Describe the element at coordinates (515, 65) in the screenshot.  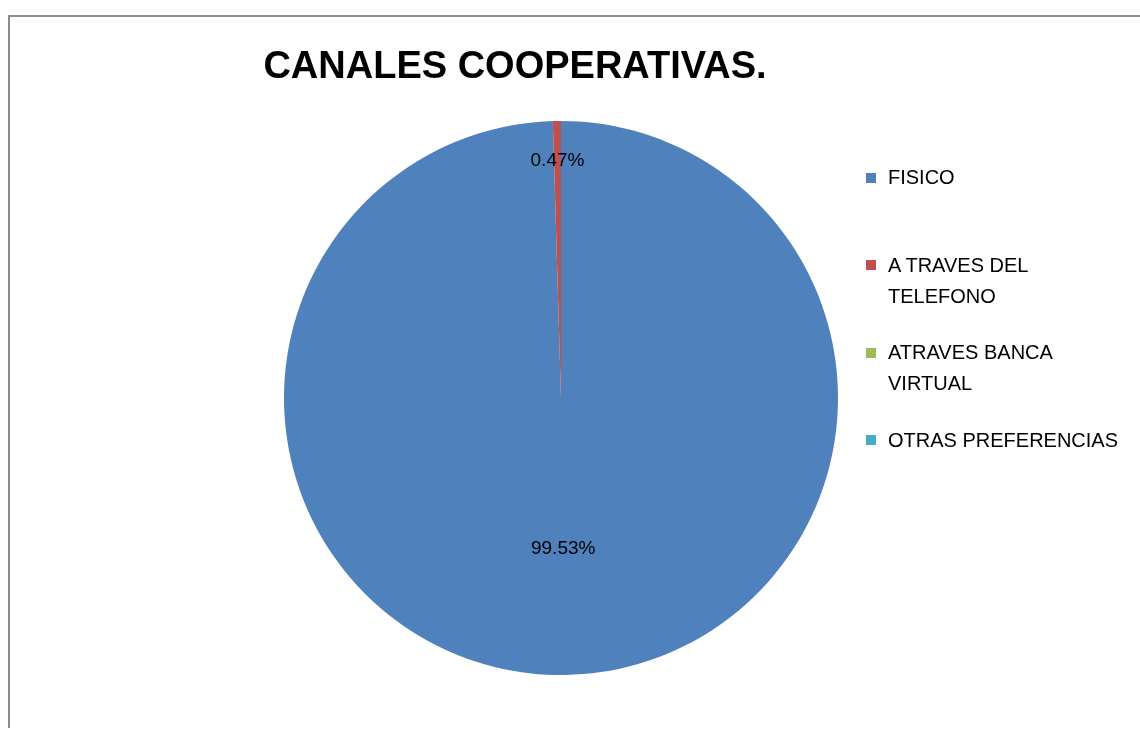
I see `chart-title: CANALES COOPERATIVAS.` at that location.